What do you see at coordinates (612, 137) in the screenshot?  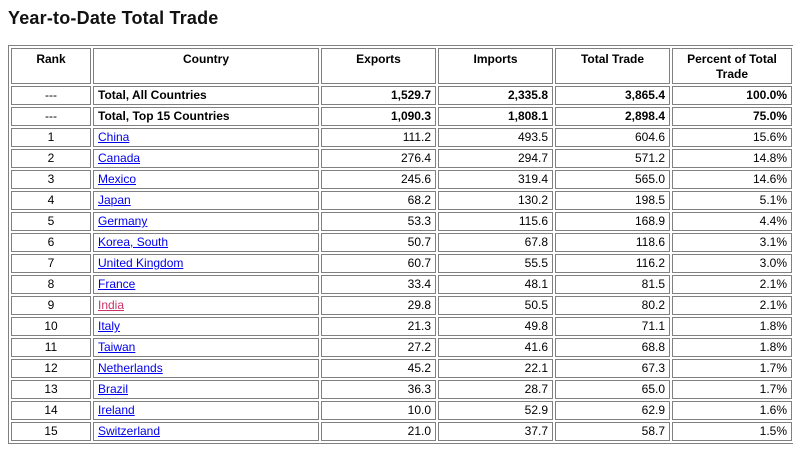 I see `total-trade-cell: 604.6` at bounding box center [612, 137].